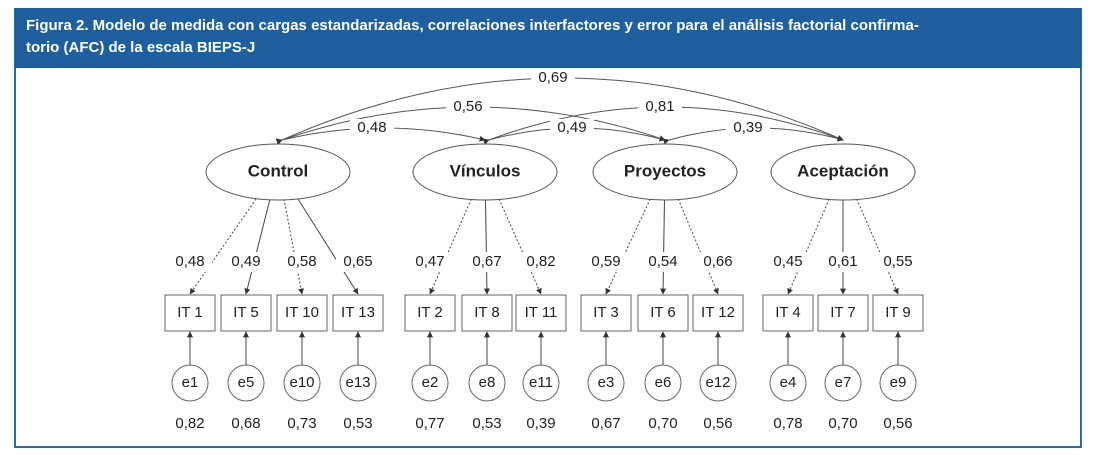  I want to click on item-label: IT 9, so click(898, 312).